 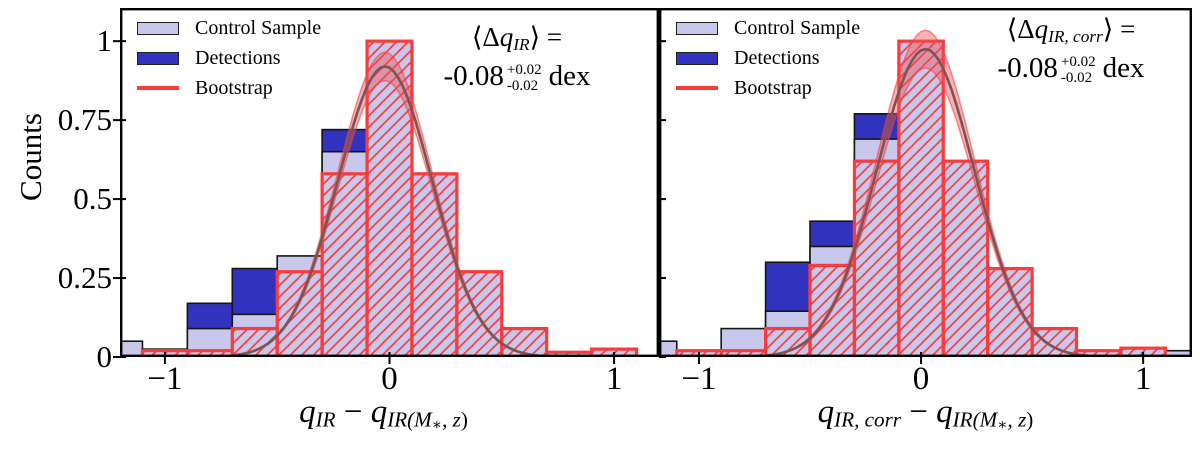 What do you see at coordinates (84, 278) in the screenshot?
I see `y-tick-label: 0.25` at bounding box center [84, 278].